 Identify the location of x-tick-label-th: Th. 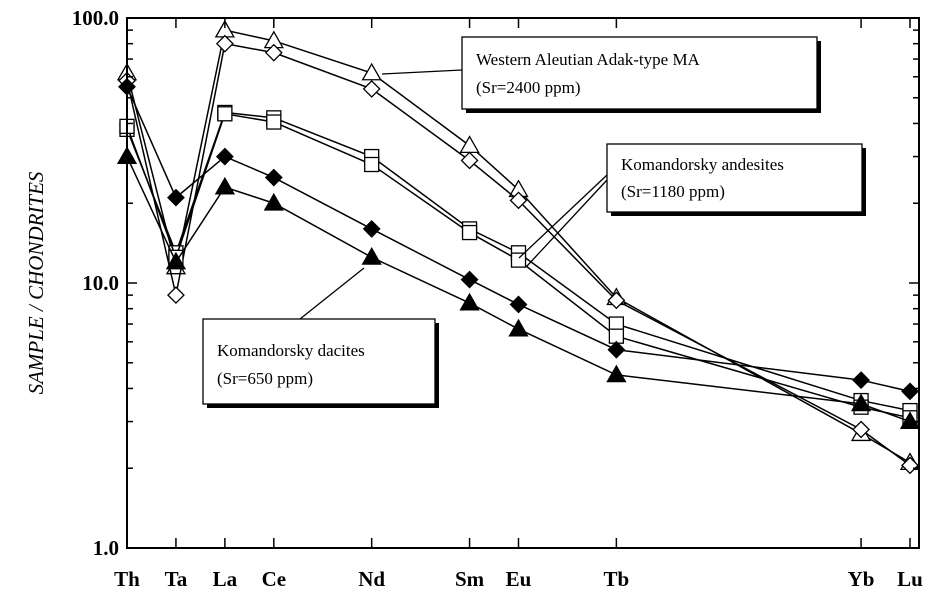
(127, 579).